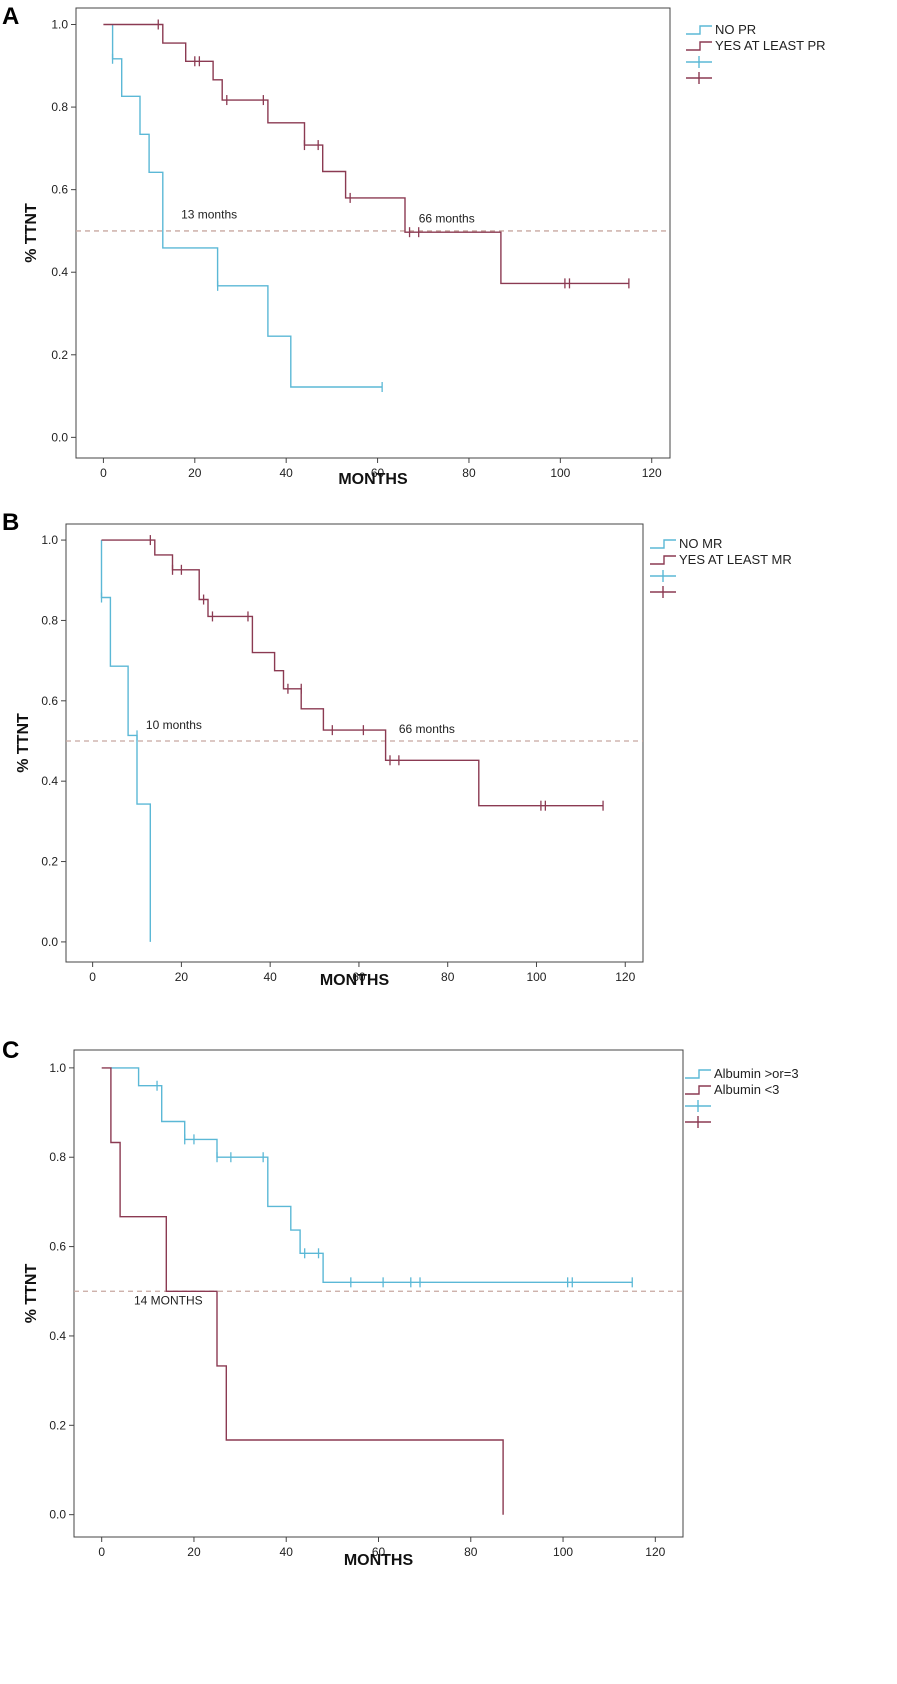  I want to click on median-annotation: 10 months, so click(174, 725).